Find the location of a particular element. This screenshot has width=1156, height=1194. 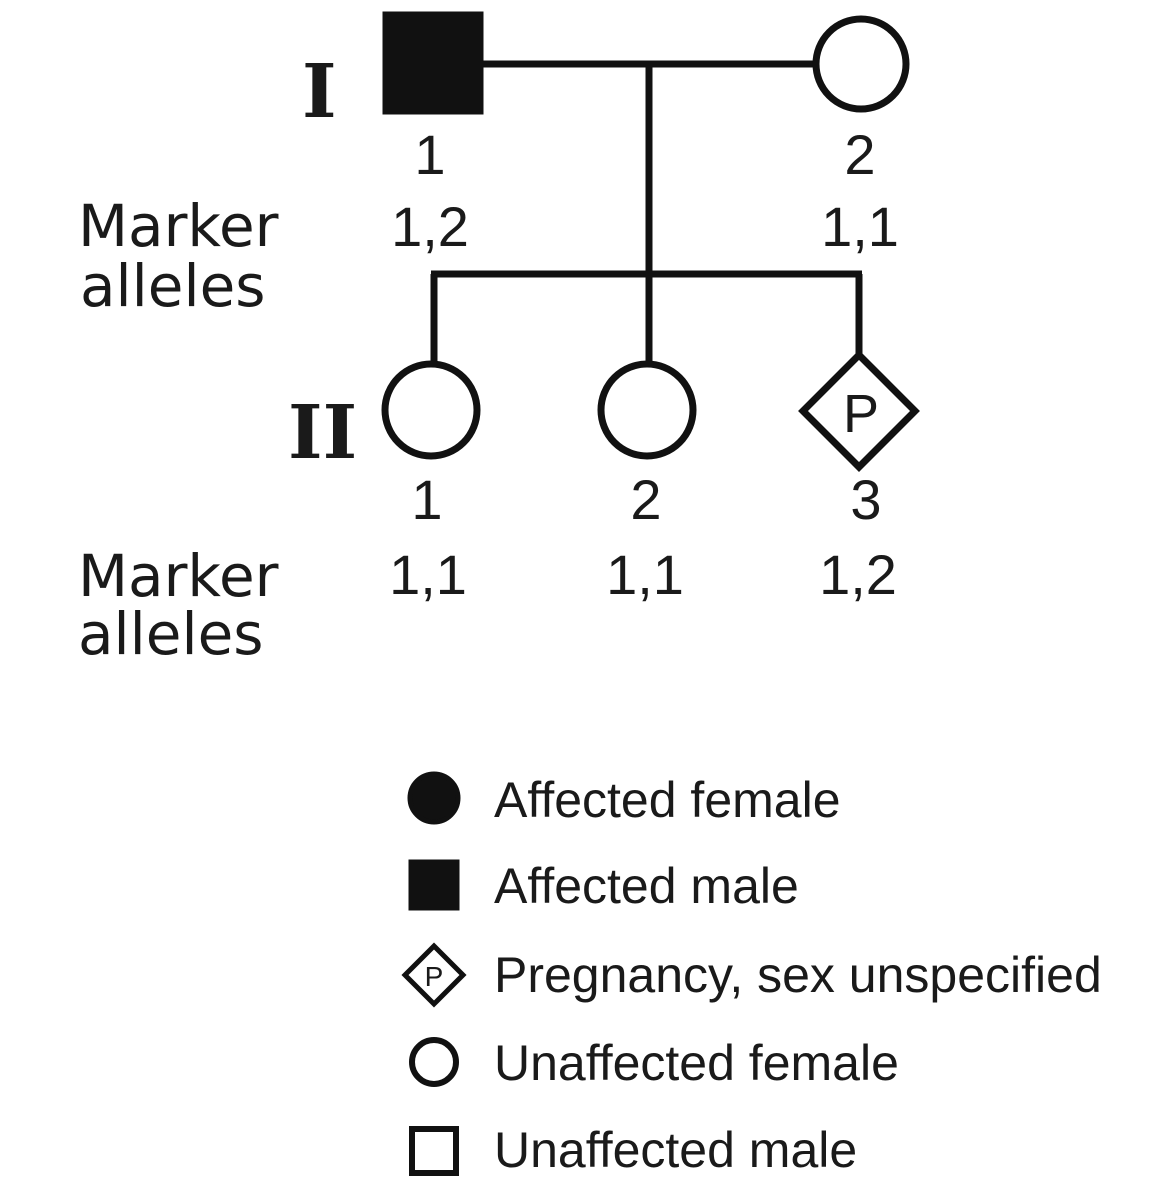

legend-label: Affected male is located at coordinates (646, 886).